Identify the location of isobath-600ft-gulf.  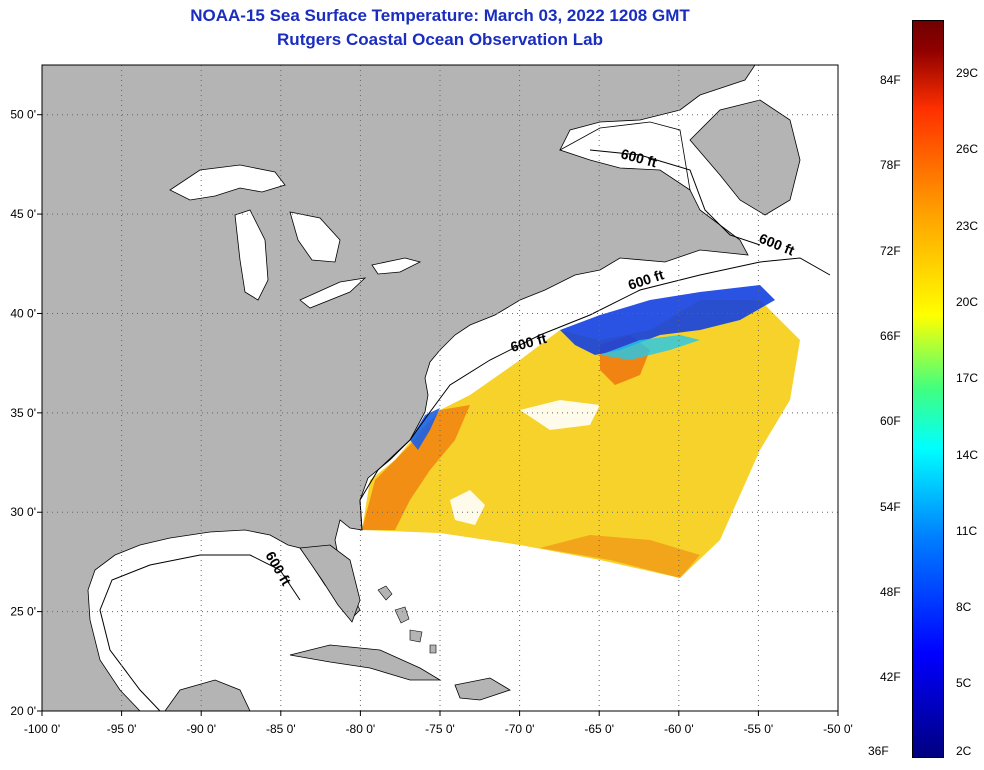
(200, 632).